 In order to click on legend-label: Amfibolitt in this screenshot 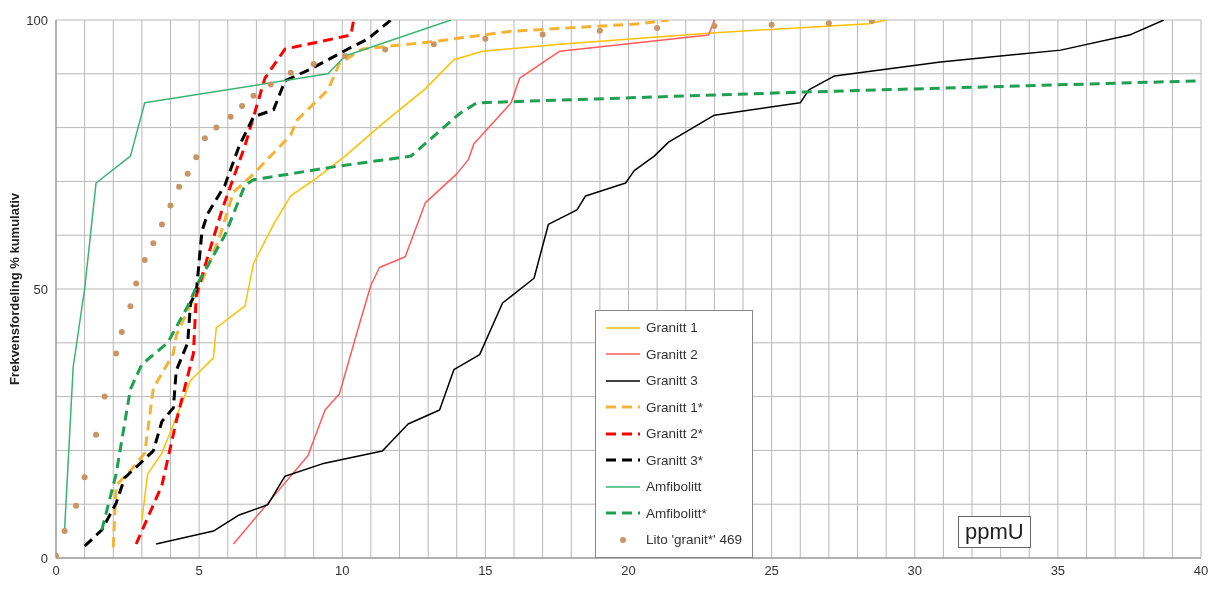, I will do `click(674, 487)`.